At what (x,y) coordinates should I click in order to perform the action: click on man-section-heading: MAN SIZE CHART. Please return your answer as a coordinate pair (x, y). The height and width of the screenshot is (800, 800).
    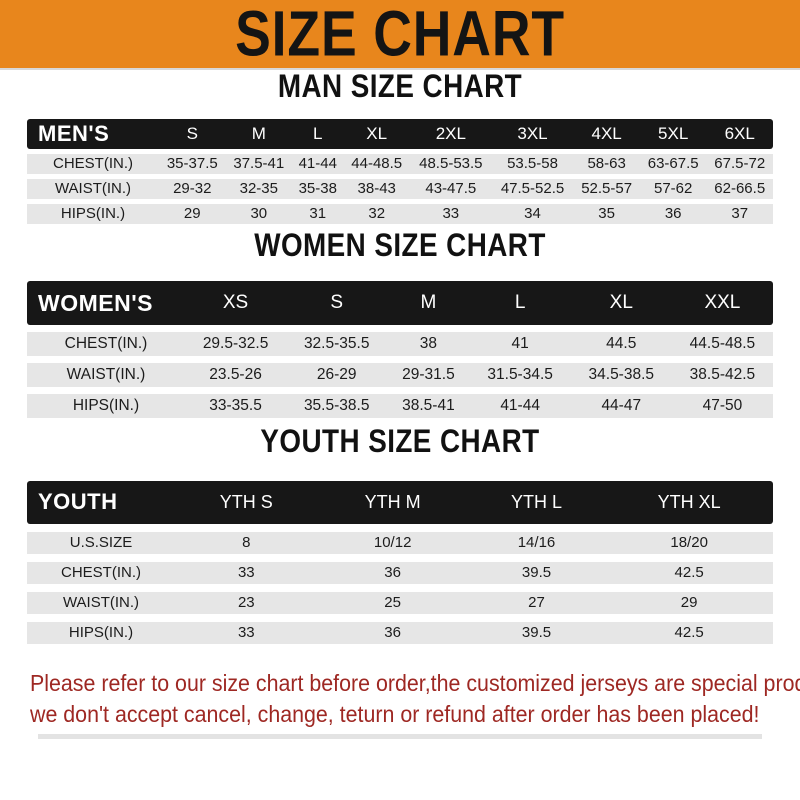
    Looking at the image, I should click on (400, 86).